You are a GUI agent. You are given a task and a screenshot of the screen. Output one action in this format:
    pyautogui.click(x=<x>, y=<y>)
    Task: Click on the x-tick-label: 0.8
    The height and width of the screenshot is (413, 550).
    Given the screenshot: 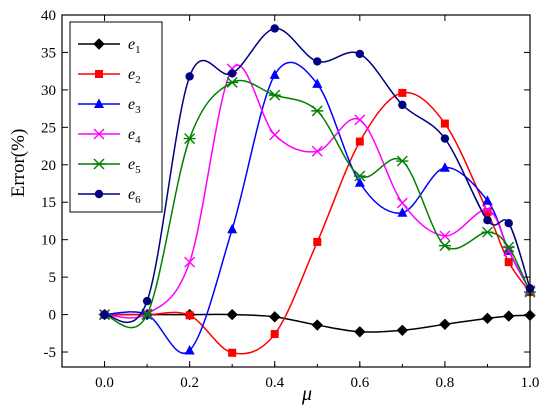 What is the action you would take?
    pyautogui.click(x=445, y=383)
    